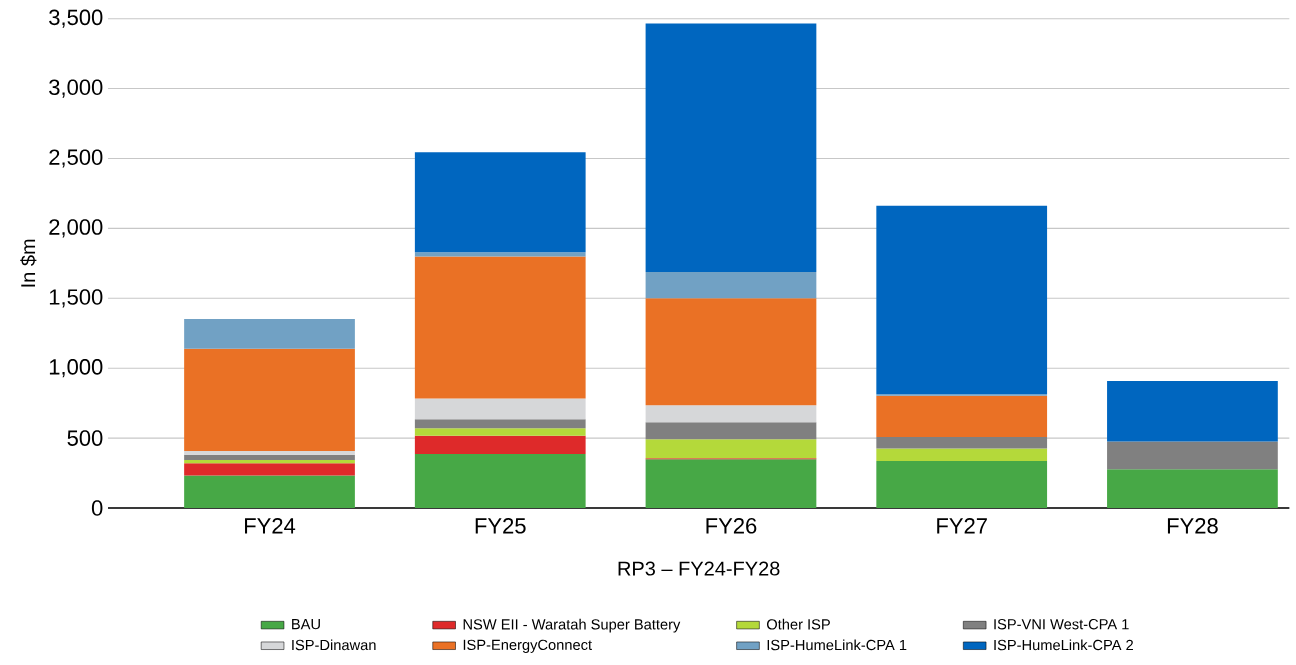  I want to click on y-tick-label: 500, so click(85, 438).